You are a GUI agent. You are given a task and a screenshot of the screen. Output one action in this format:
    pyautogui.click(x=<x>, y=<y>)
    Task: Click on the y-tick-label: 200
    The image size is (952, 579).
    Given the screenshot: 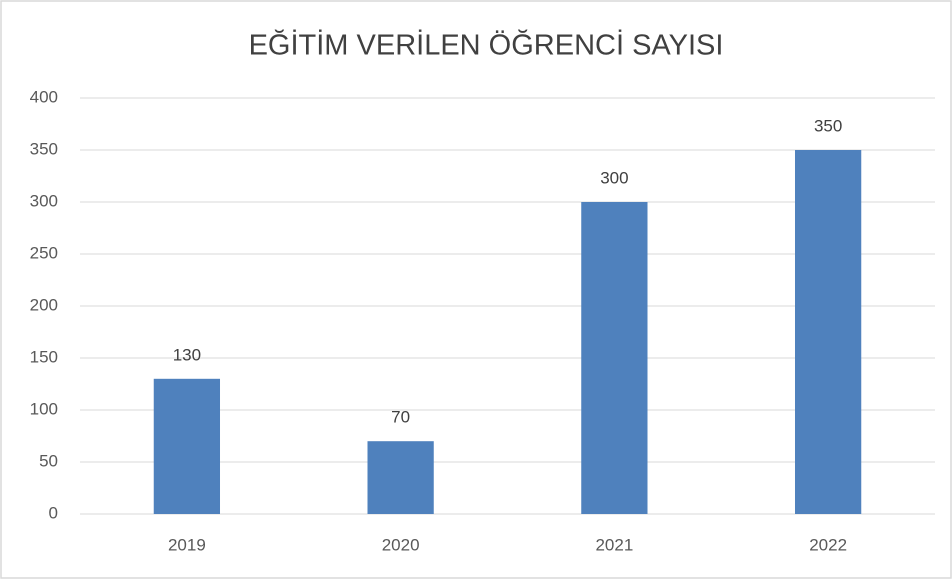 What is the action you would take?
    pyautogui.click(x=44, y=304)
    